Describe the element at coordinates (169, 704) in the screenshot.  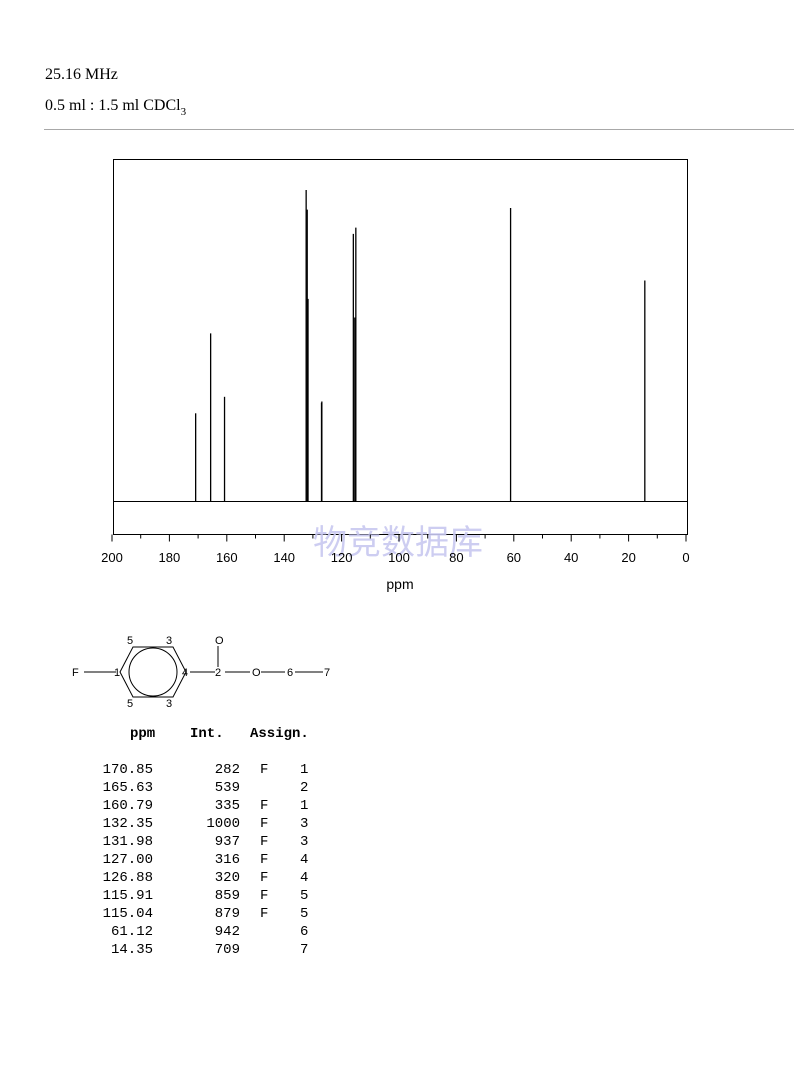
I see `atom-c3-bottom: 3` at that location.